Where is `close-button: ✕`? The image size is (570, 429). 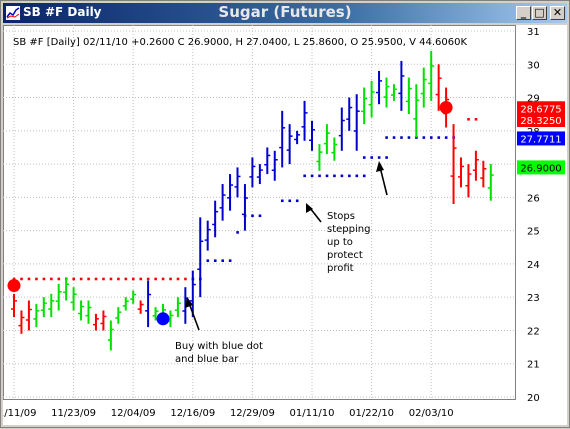
close-button: ✕ is located at coordinates (557, 13).